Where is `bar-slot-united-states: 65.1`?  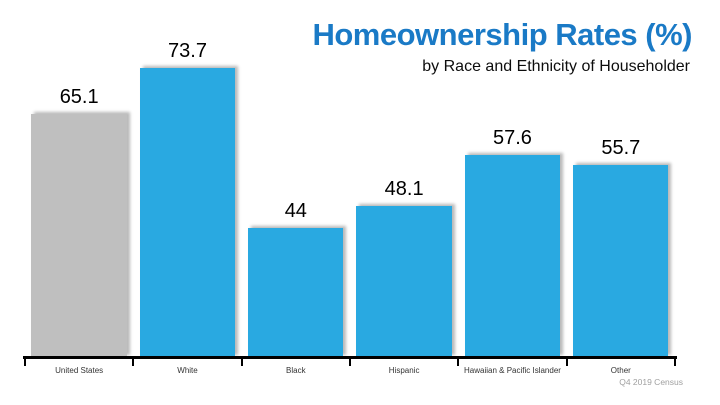 bar-slot-united-states: 65.1 is located at coordinates (79, 195).